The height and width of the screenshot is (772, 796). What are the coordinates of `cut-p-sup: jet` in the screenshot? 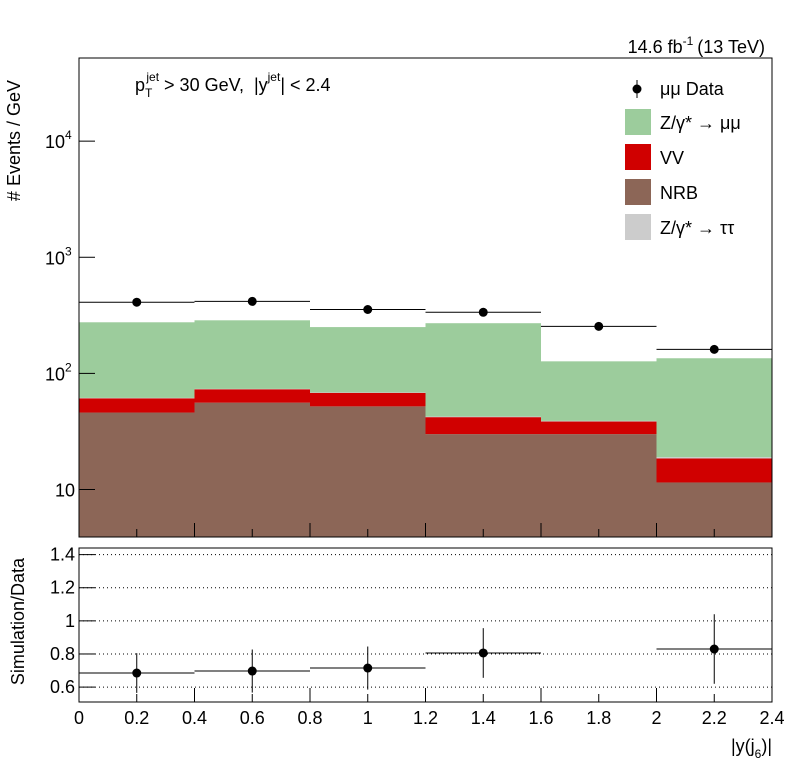 It's located at (152, 77).